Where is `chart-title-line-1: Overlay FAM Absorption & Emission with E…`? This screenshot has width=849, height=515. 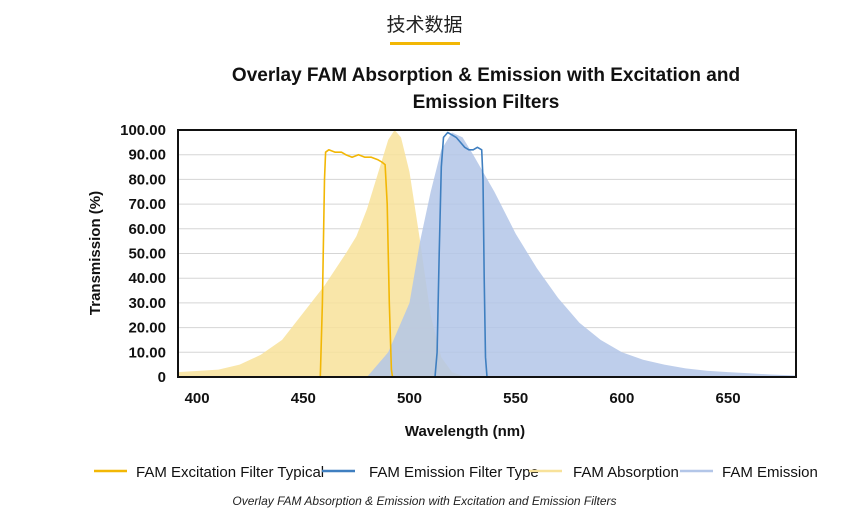
chart-title-line-1: Overlay FAM Absorption & Emission with E… is located at coordinates (486, 75).